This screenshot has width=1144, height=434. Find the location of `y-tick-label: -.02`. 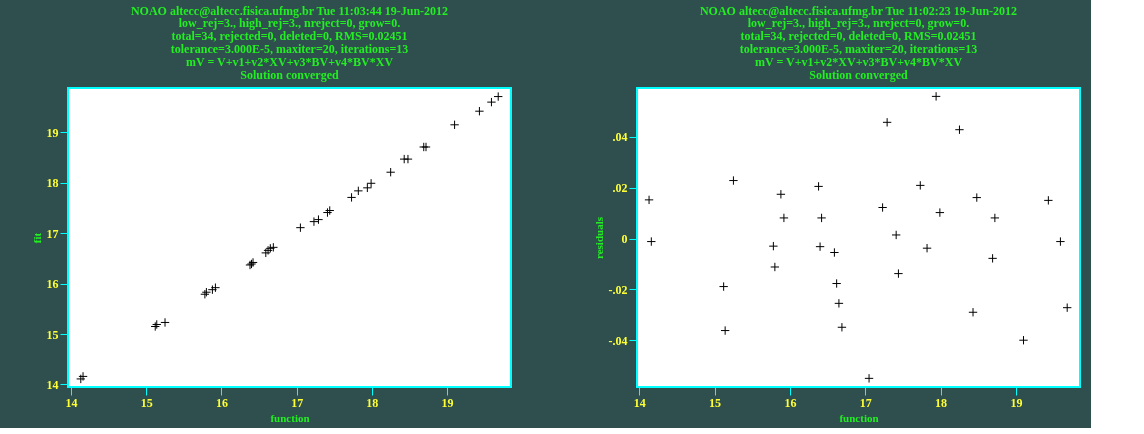

y-tick-label: -.02 is located at coordinates (618, 289).